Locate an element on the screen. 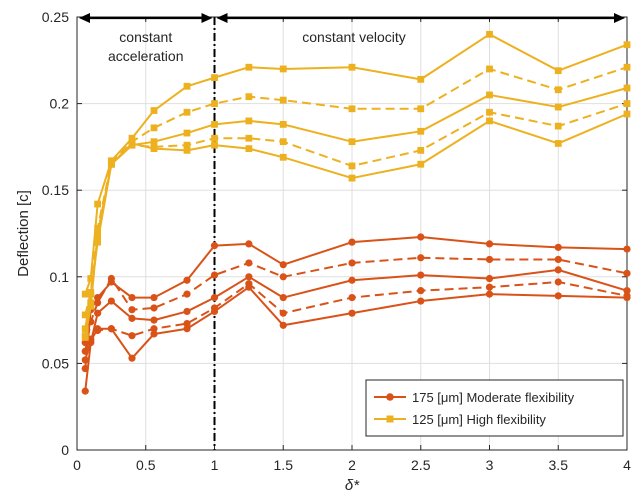  x-tick-label: 4 is located at coordinates (627, 465).